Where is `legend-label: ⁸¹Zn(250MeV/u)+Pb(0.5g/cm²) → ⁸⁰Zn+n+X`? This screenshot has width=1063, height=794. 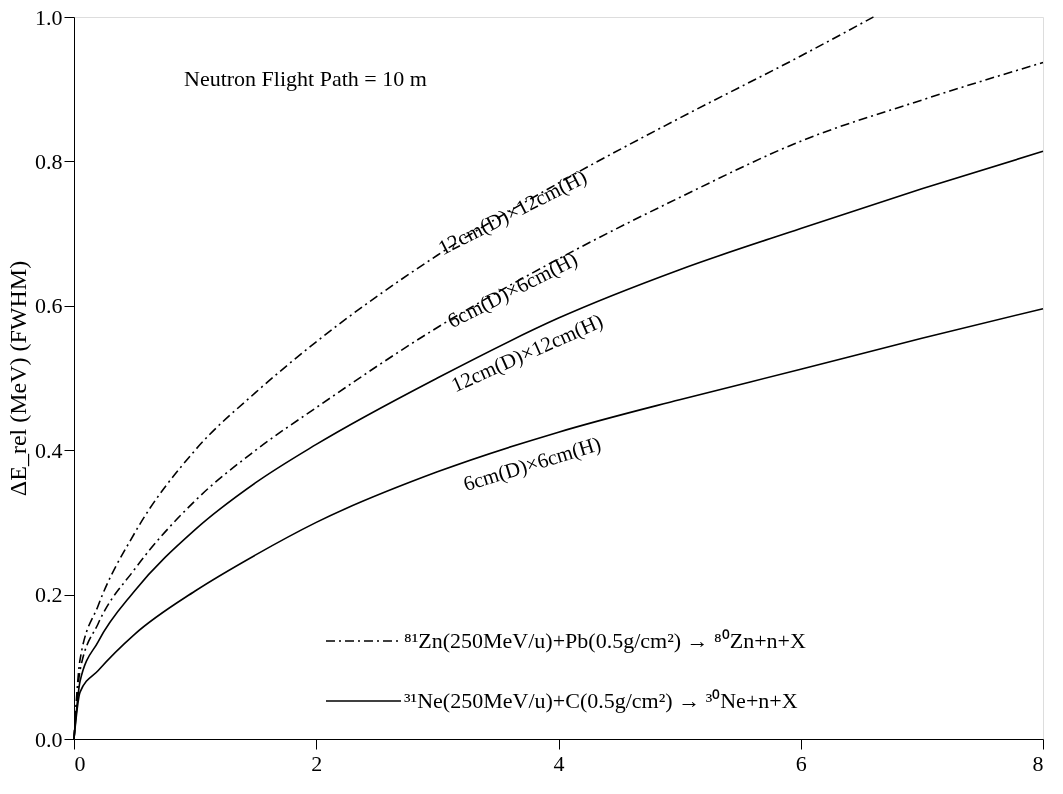
legend-label: ⁸¹Zn(250MeV/u)+Pb(0.5g/cm²) → ⁸⁰Zn+n+X is located at coordinates (605, 640).